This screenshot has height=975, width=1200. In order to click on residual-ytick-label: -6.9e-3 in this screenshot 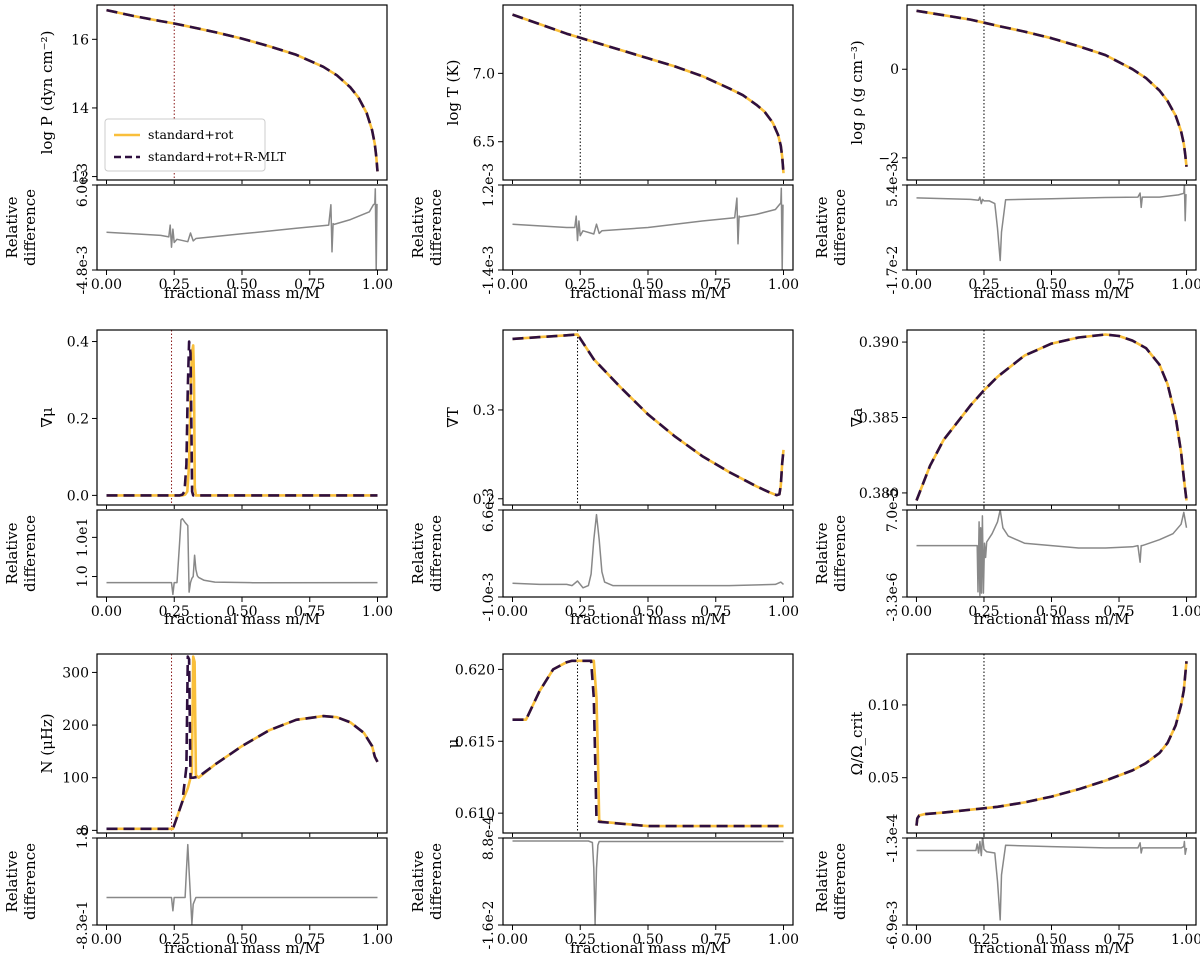, I will do `click(893, 925)`.